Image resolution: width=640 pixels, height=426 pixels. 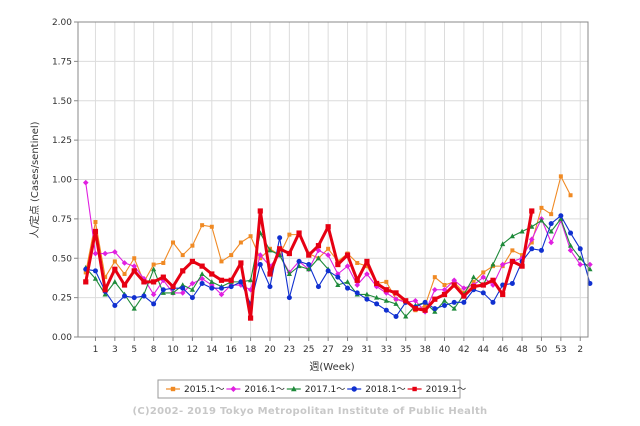 What do you see at coordinates (62, 220) in the screenshot?
I see `y-tick-label: 0.75` at bounding box center [62, 220].